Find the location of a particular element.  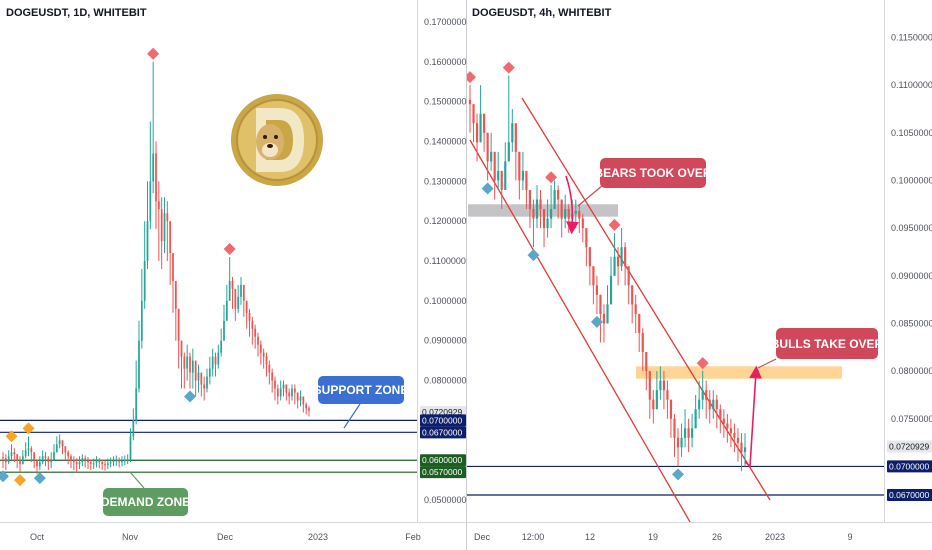

support-zone-label is located at coordinates (361, 390).